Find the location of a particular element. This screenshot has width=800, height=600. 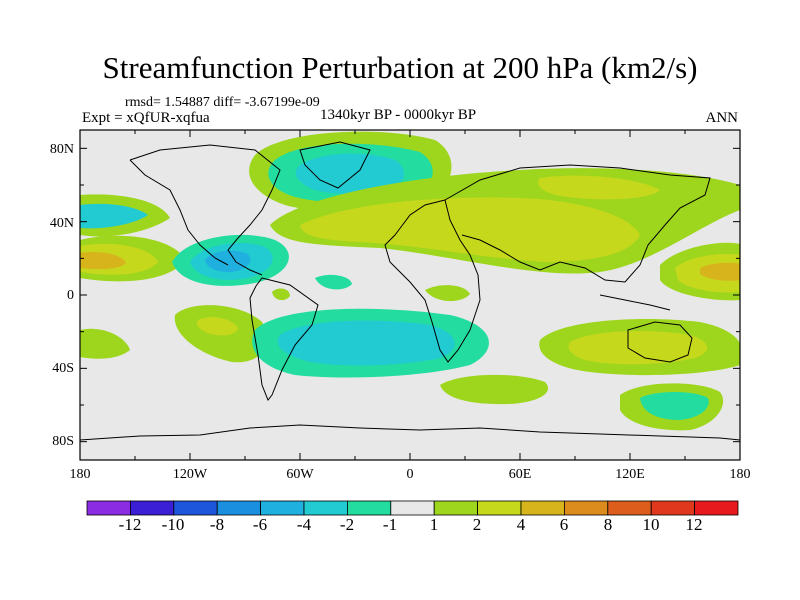

colorbar-label: -4 is located at coordinates (304, 524).